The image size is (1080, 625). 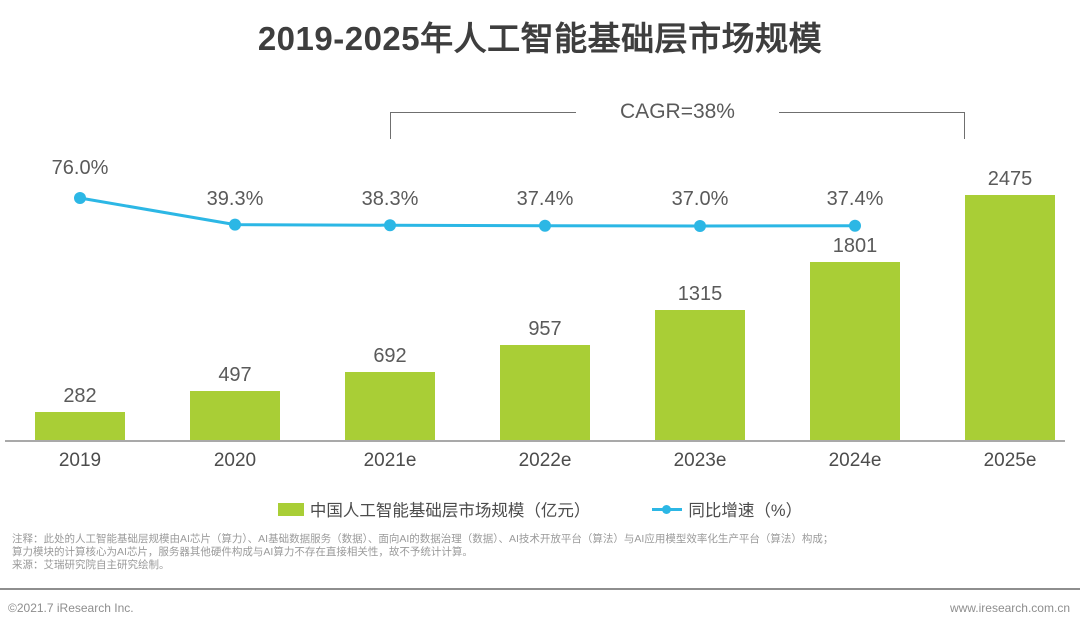 I want to click on cagr-bracket-left-tick, so click(x=390, y=125).